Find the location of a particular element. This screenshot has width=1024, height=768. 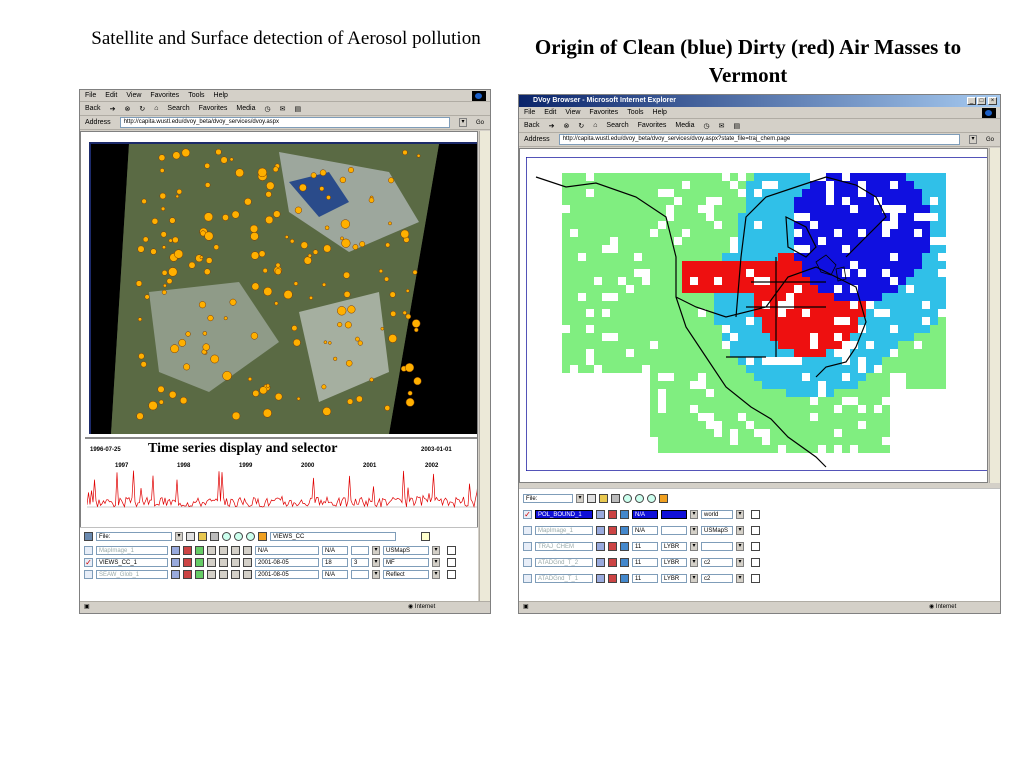

menu-favorites: Favorites is located at coordinates (604, 112).